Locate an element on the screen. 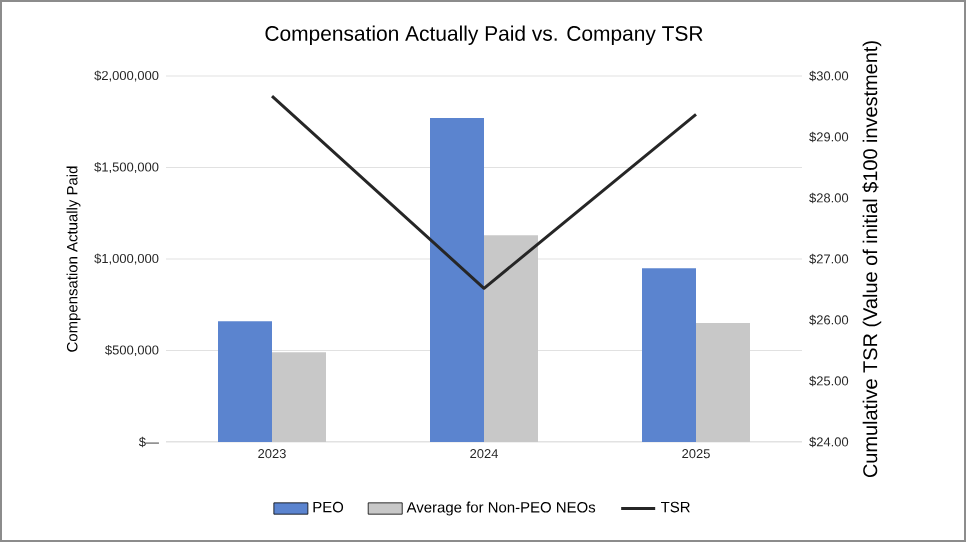 The image size is (966, 542). y2-axis-title: Cumulative TSR (Value of initial $100 investment) is located at coordinates (872, 259).